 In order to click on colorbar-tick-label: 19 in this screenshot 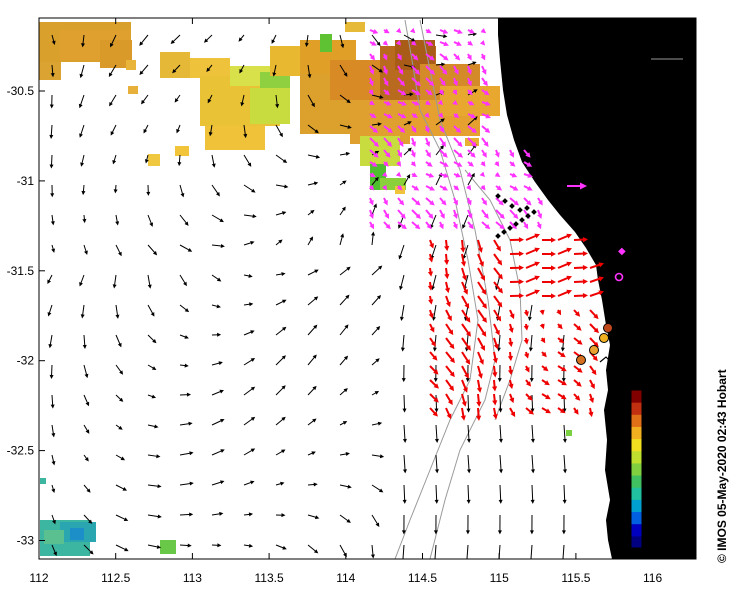, I will do `click(653, 463)`.